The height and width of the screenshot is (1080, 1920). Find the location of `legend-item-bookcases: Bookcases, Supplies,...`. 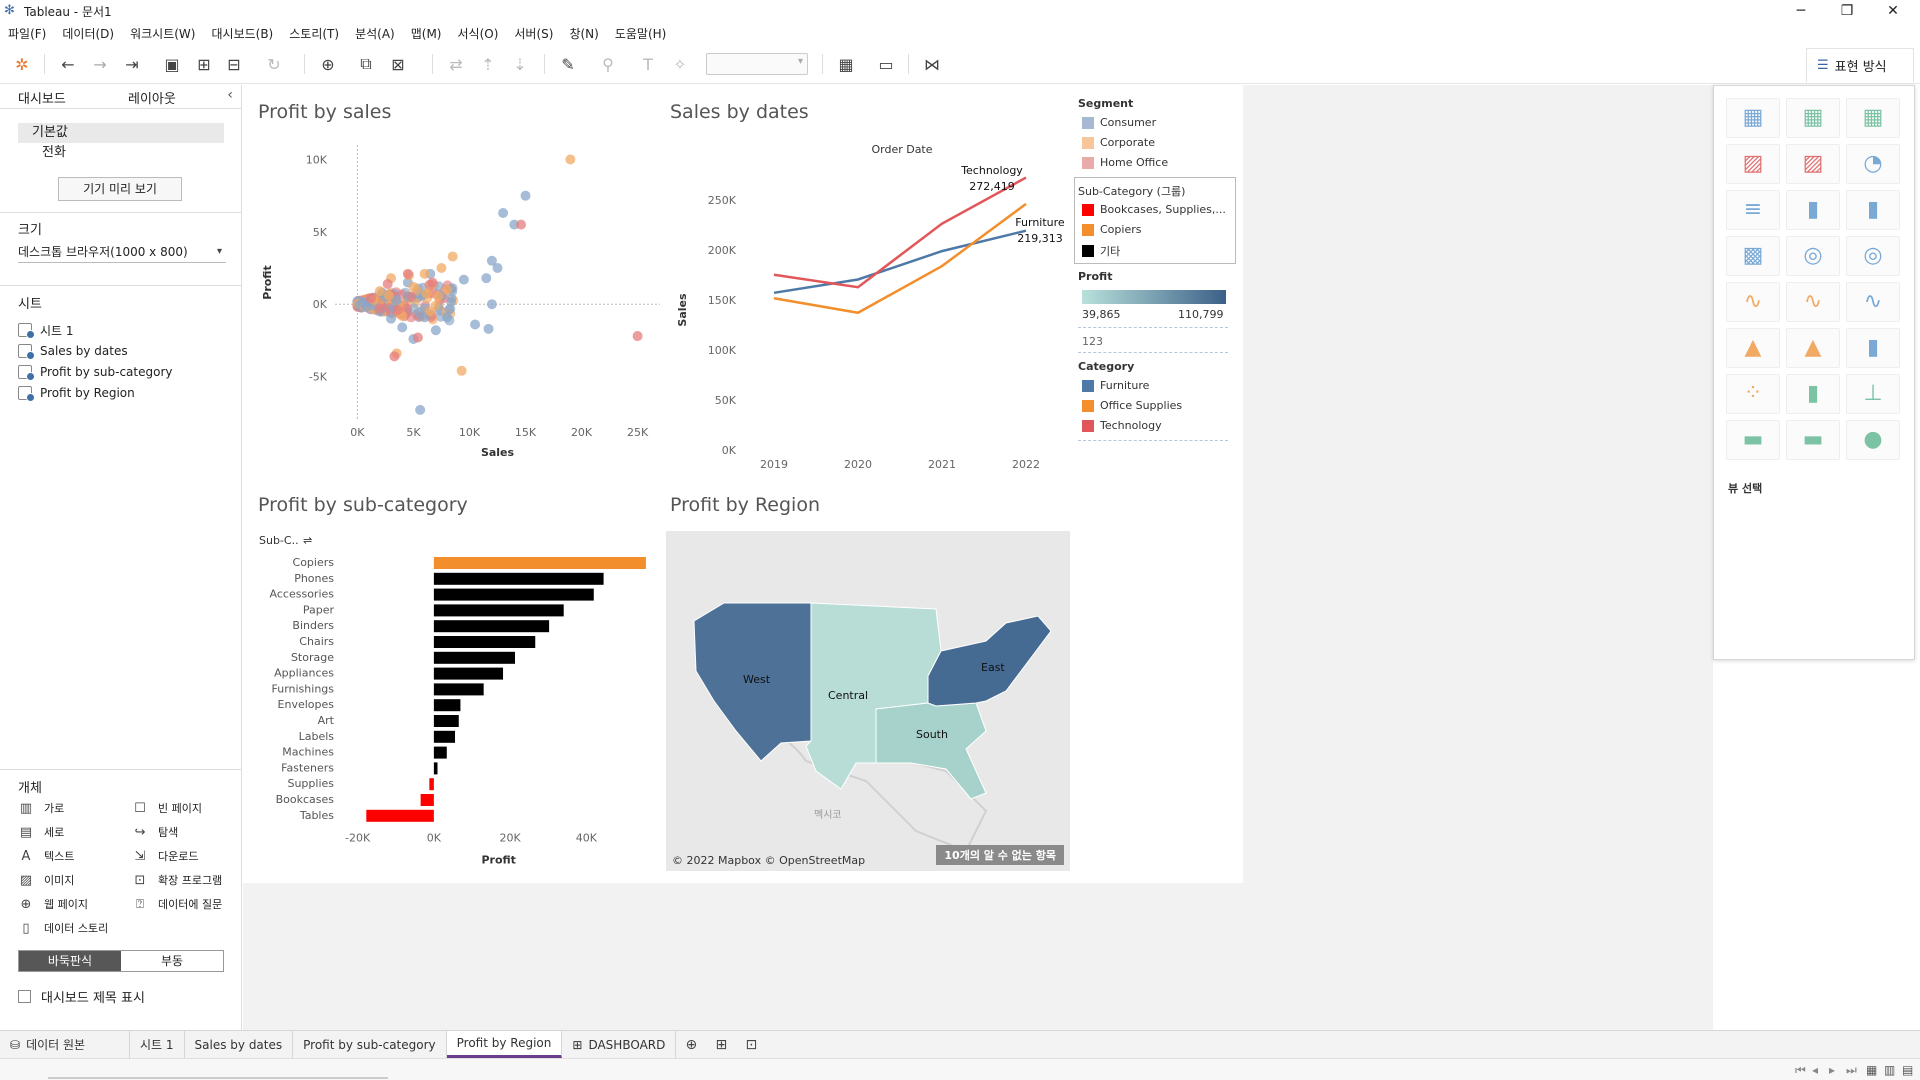

legend-item-bookcases: Bookcases, Supplies,... is located at coordinates (1154, 209).